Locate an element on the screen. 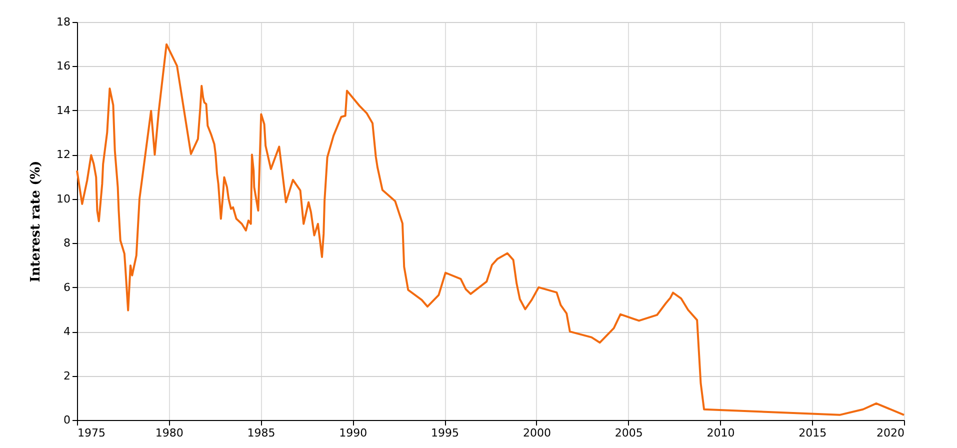 Image resolution: width=957 pixels, height=448 pixels. y-tick-label: 16 is located at coordinates (63, 66).